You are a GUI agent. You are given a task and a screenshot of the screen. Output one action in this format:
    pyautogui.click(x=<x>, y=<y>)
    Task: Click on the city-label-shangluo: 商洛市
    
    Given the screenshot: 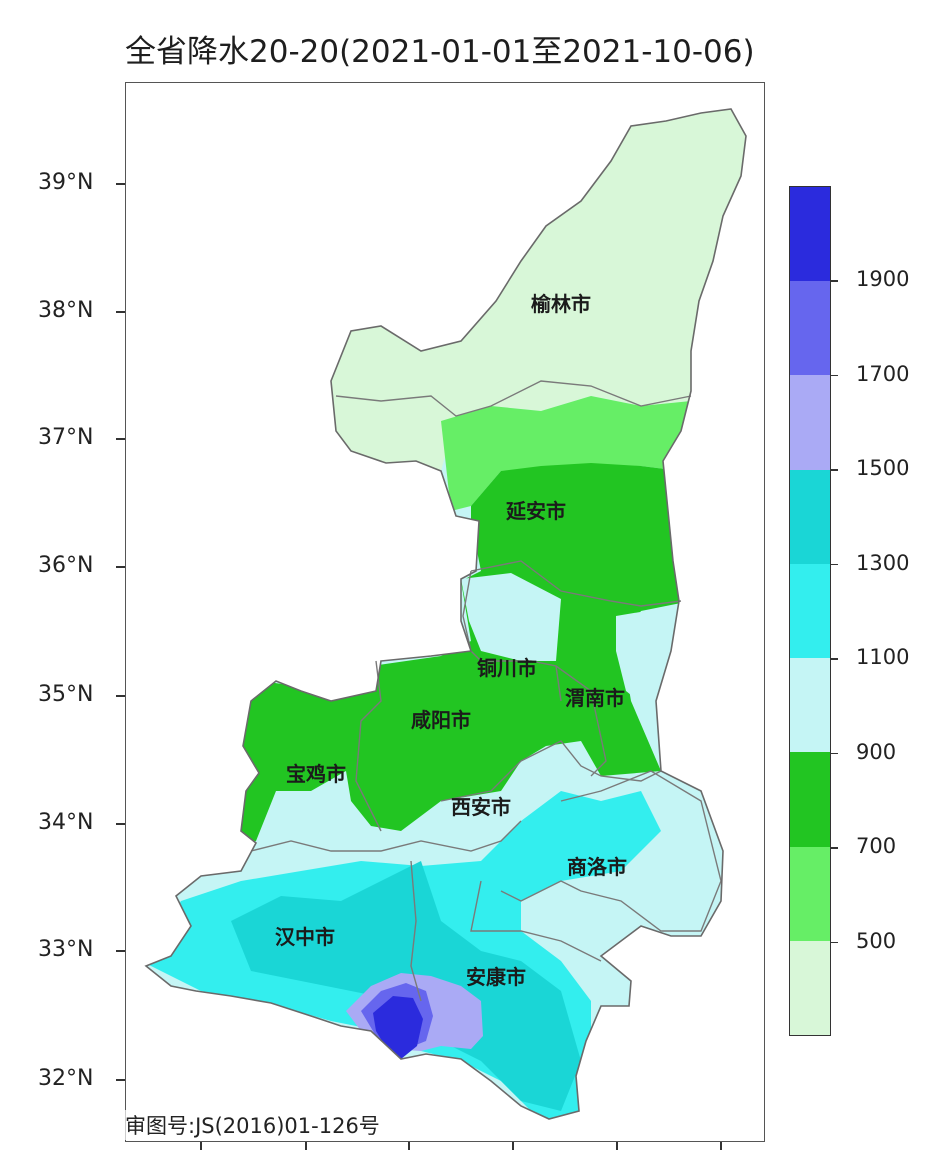 What is the action you would take?
    pyautogui.click(x=597, y=867)
    